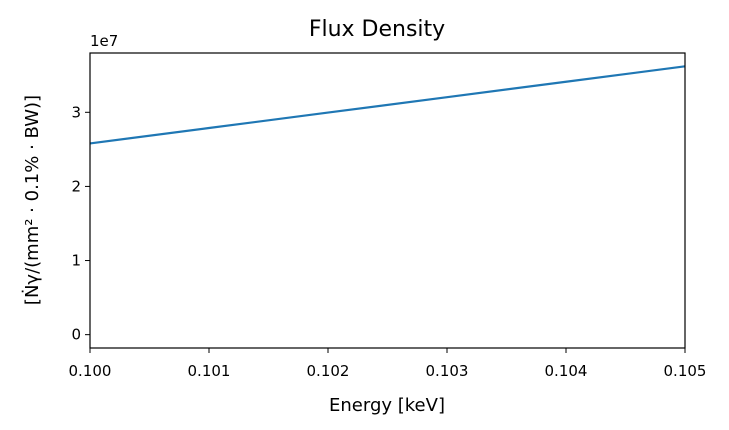 This screenshot has width=729, height=430. What do you see at coordinates (566, 371) in the screenshot?
I see `x-tick-label: 0.104` at bounding box center [566, 371].